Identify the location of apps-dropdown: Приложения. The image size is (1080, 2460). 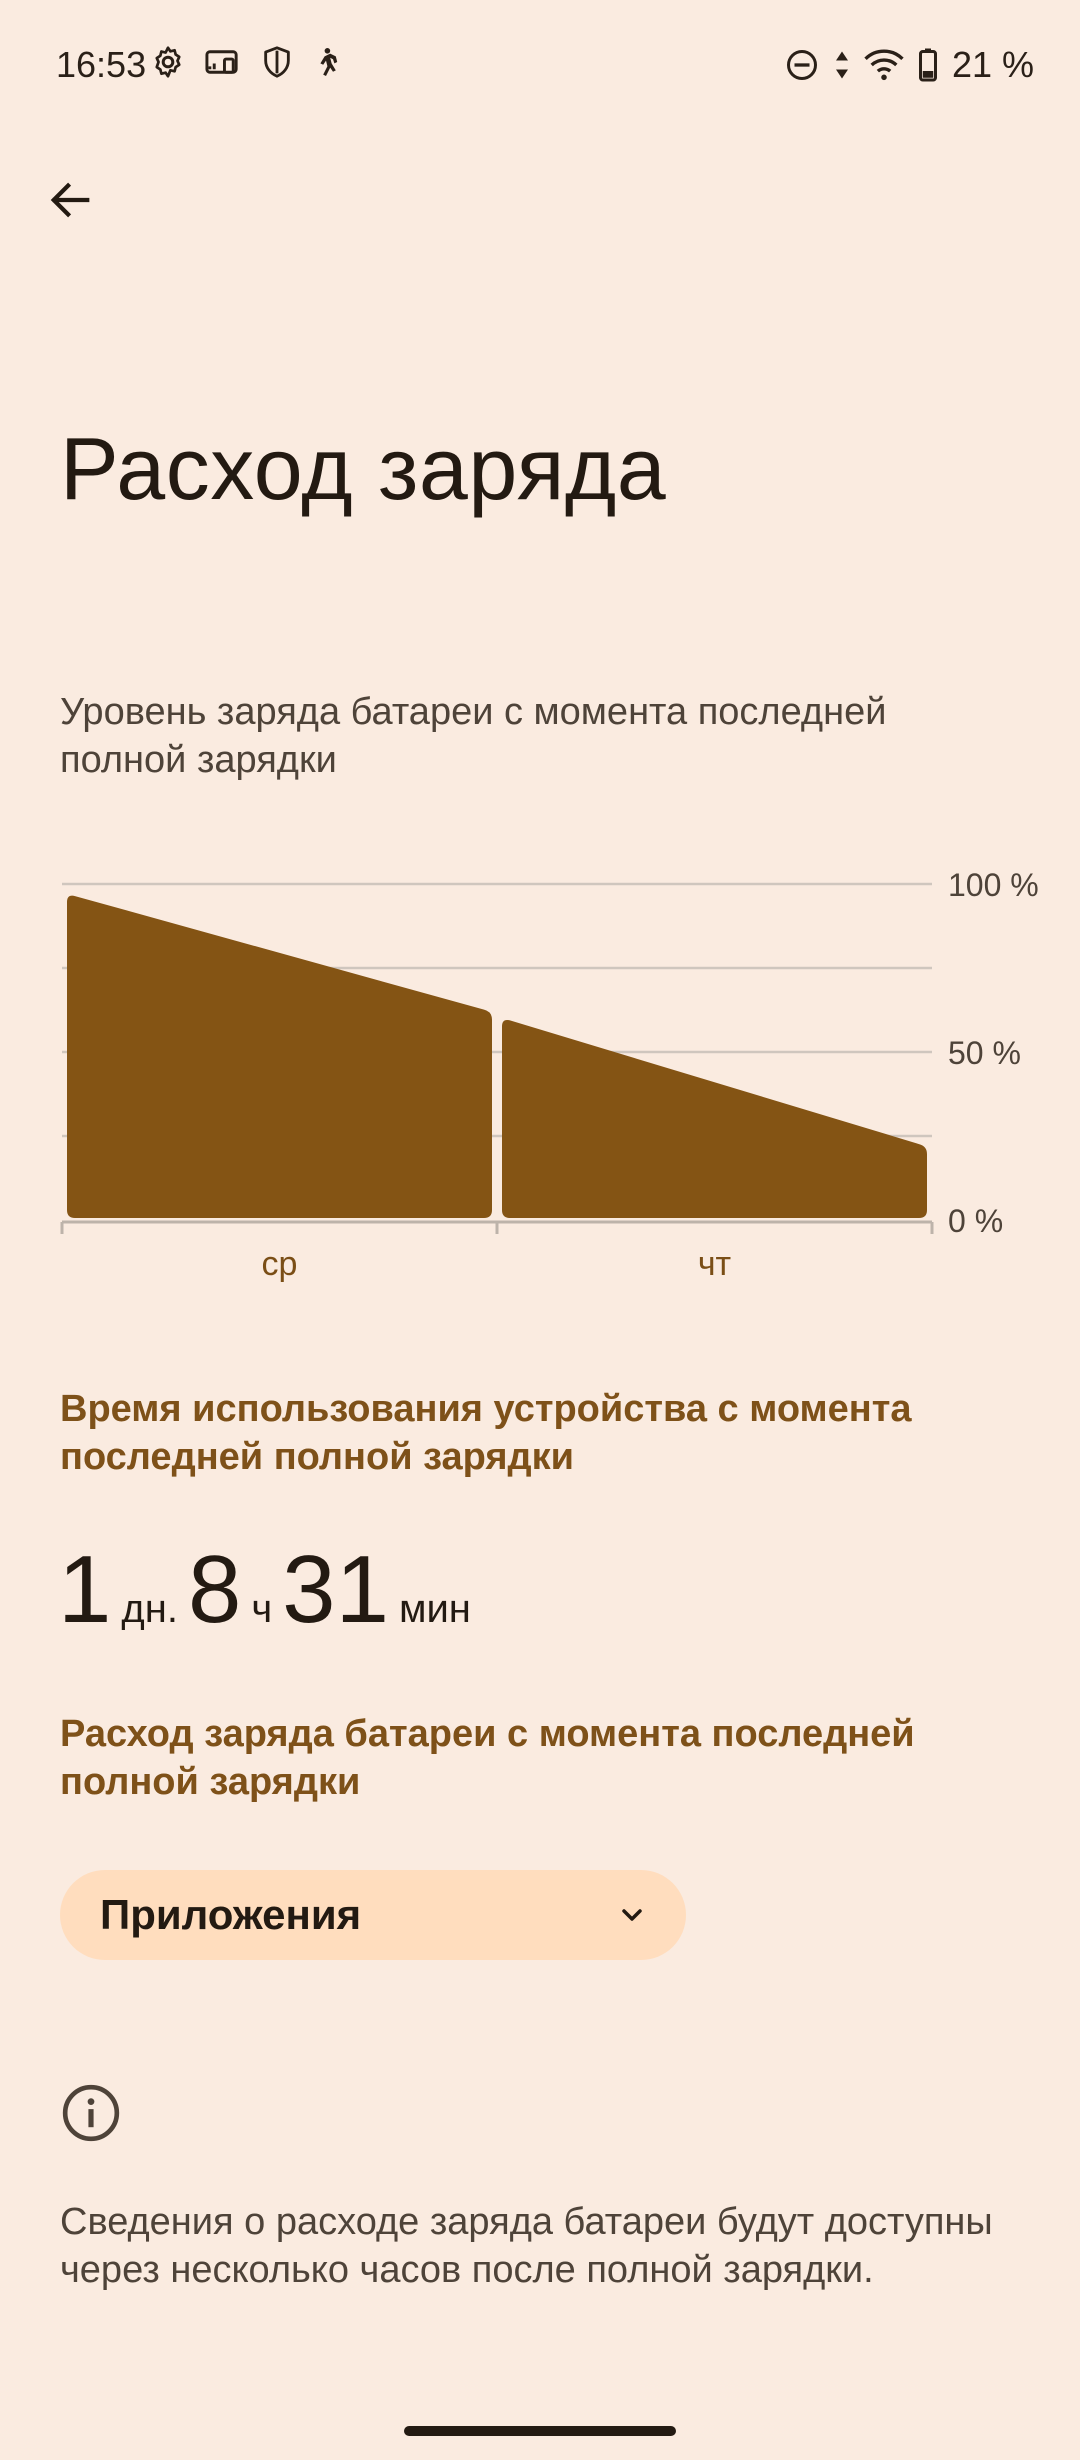
(373, 1915).